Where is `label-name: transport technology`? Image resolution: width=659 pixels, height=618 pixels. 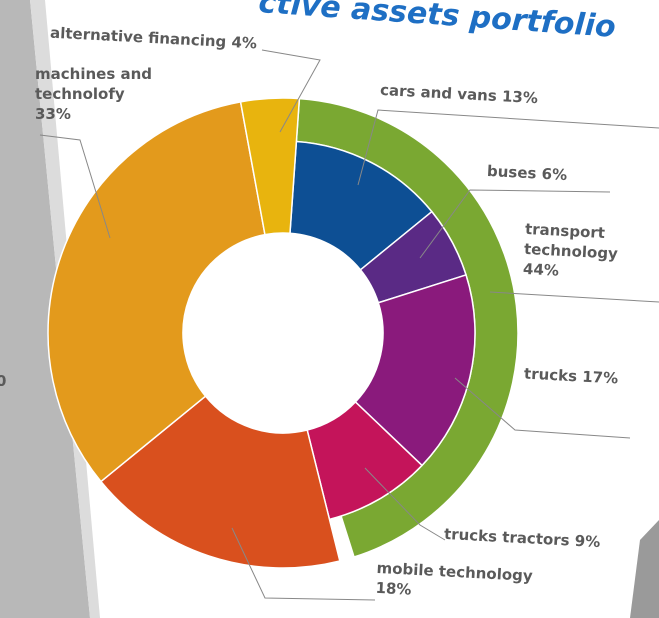 label-name: transport technology is located at coordinates (571, 241).